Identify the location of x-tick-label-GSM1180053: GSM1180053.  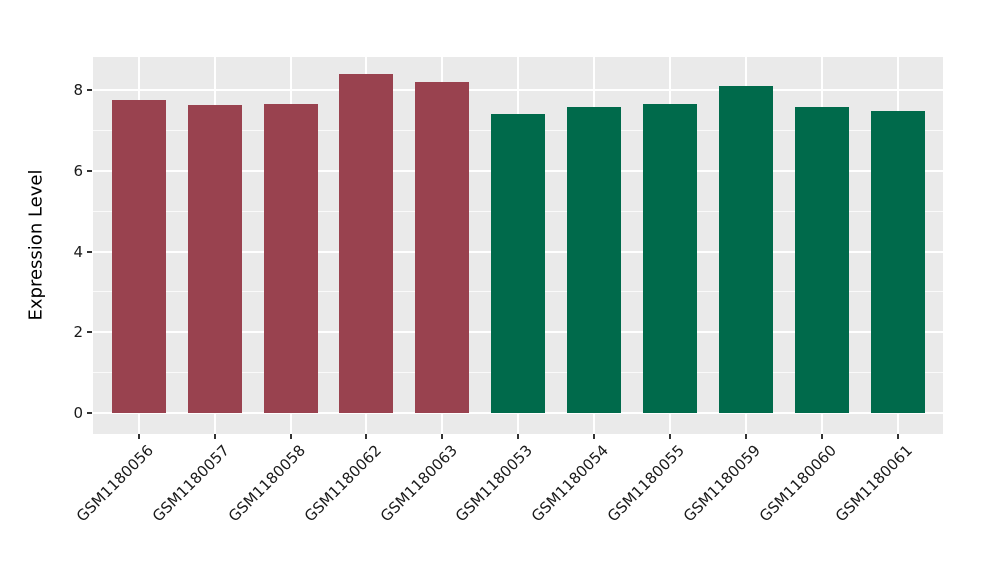
(494, 483).